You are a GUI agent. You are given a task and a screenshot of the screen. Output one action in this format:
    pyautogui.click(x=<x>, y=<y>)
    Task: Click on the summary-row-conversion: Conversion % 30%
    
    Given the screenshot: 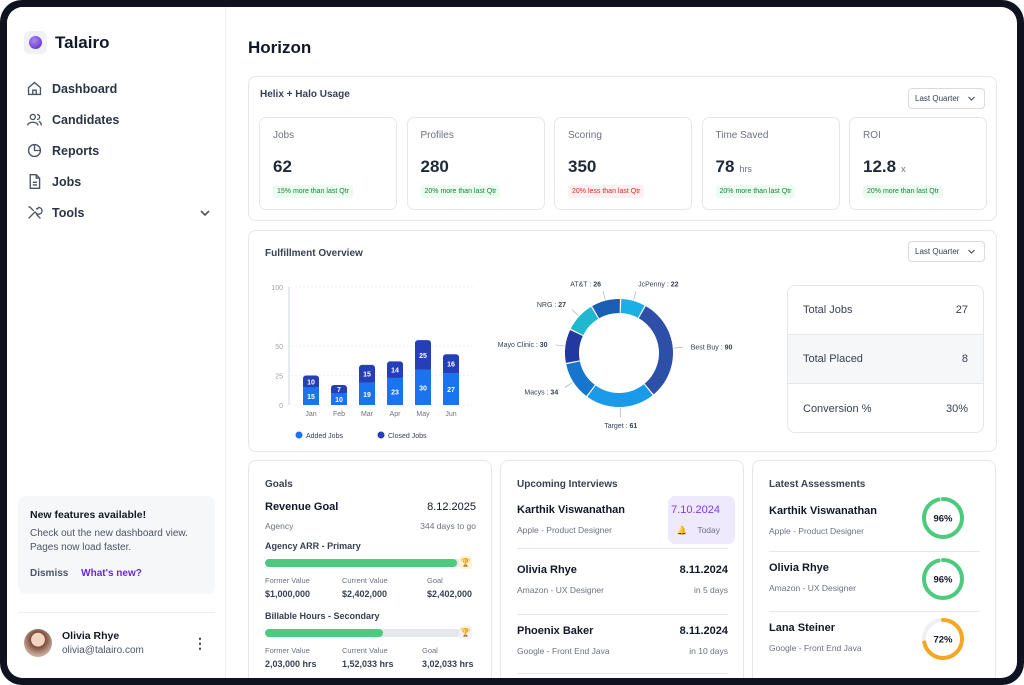 What is the action you would take?
    pyautogui.click(x=885, y=408)
    